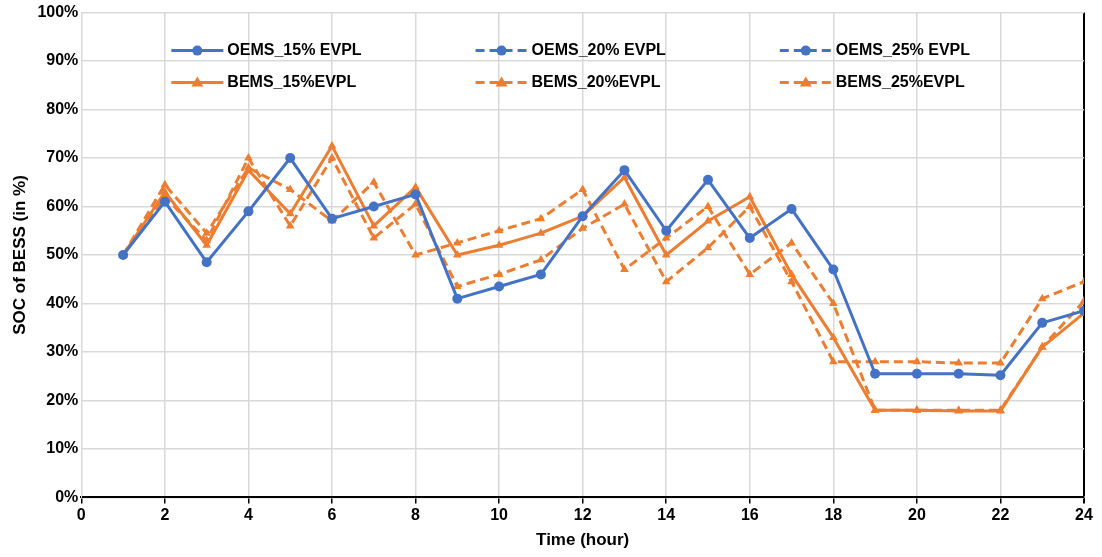  What do you see at coordinates (596, 82) in the screenshot?
I see `legend-label: BEMS_20%EVPL` at bounding box center [596, 82].